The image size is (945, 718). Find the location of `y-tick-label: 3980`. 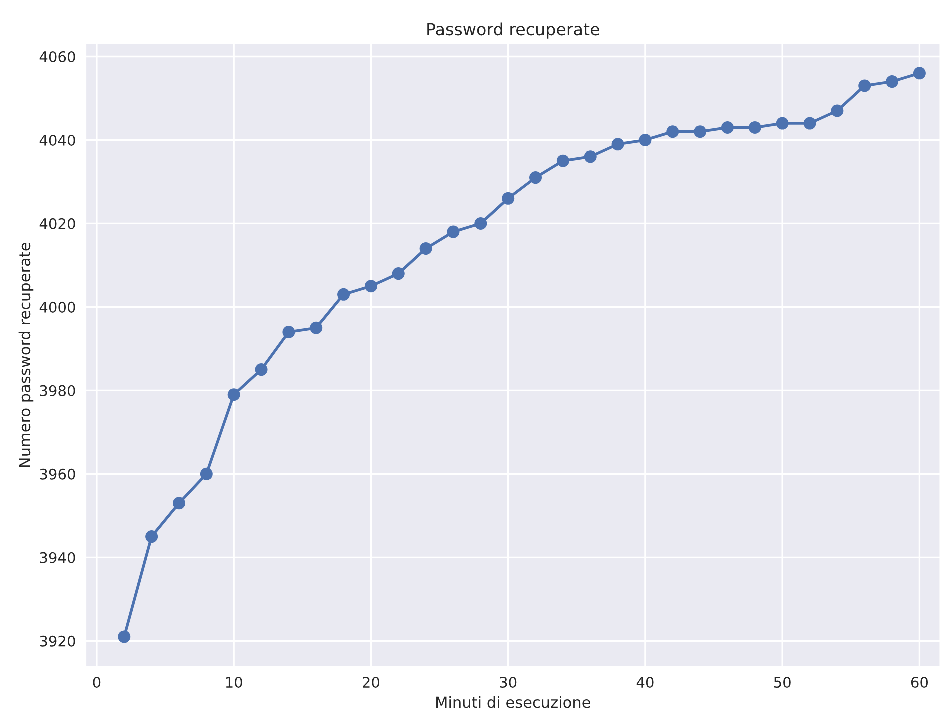

y-tick-label: 3980 is located at coordinates (58, 390).